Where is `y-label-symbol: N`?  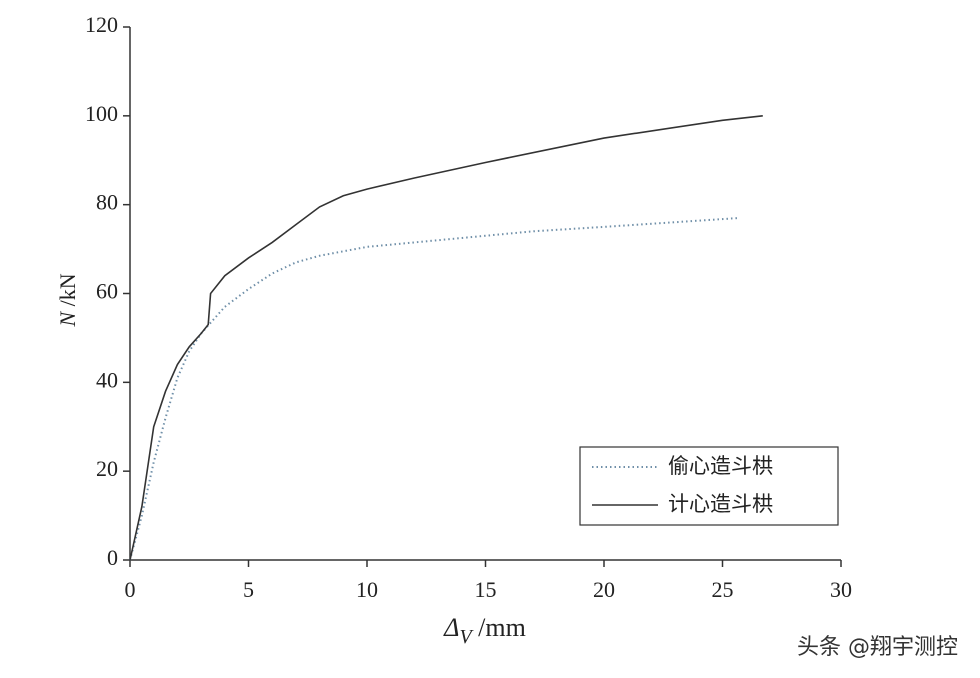 y-label-symbol: N is located at coordinates (67, 319).